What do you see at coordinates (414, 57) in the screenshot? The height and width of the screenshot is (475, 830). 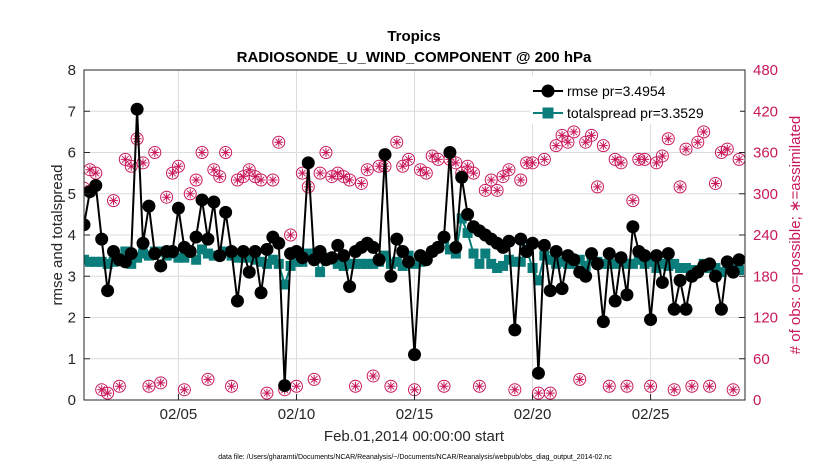 I see `chart-subtitle: RADIOSONDE_U_WIND_COMPONENT @ 200 hPa` at bounding box center [414, 57].